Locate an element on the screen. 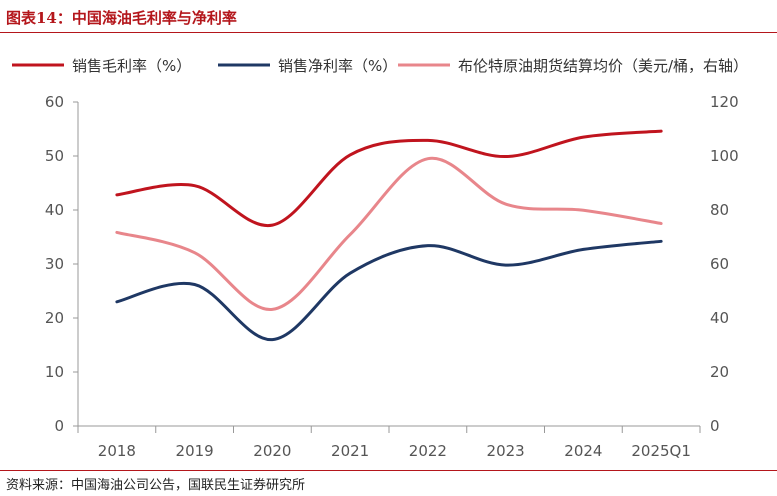  chart-legend: 销售毛利率（%） 销售净利率（%） 布伦特原油期货结算均价（美元/桶，右轴） is located at coordinates (380, 66).